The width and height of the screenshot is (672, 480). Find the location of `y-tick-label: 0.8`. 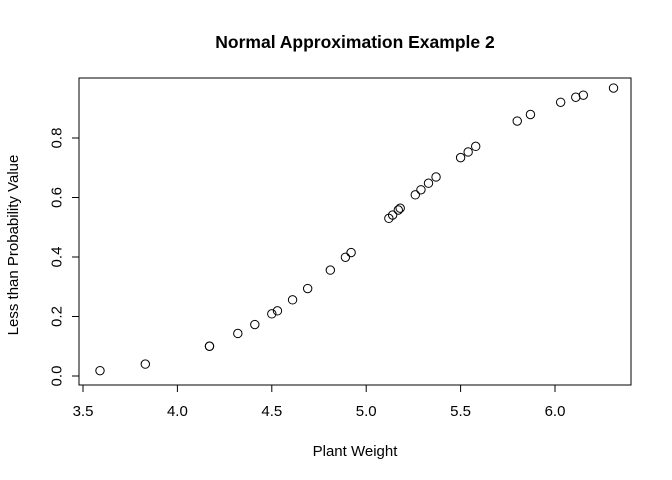

y-tick-label: 0.8 is located at coordinates (57, 138).